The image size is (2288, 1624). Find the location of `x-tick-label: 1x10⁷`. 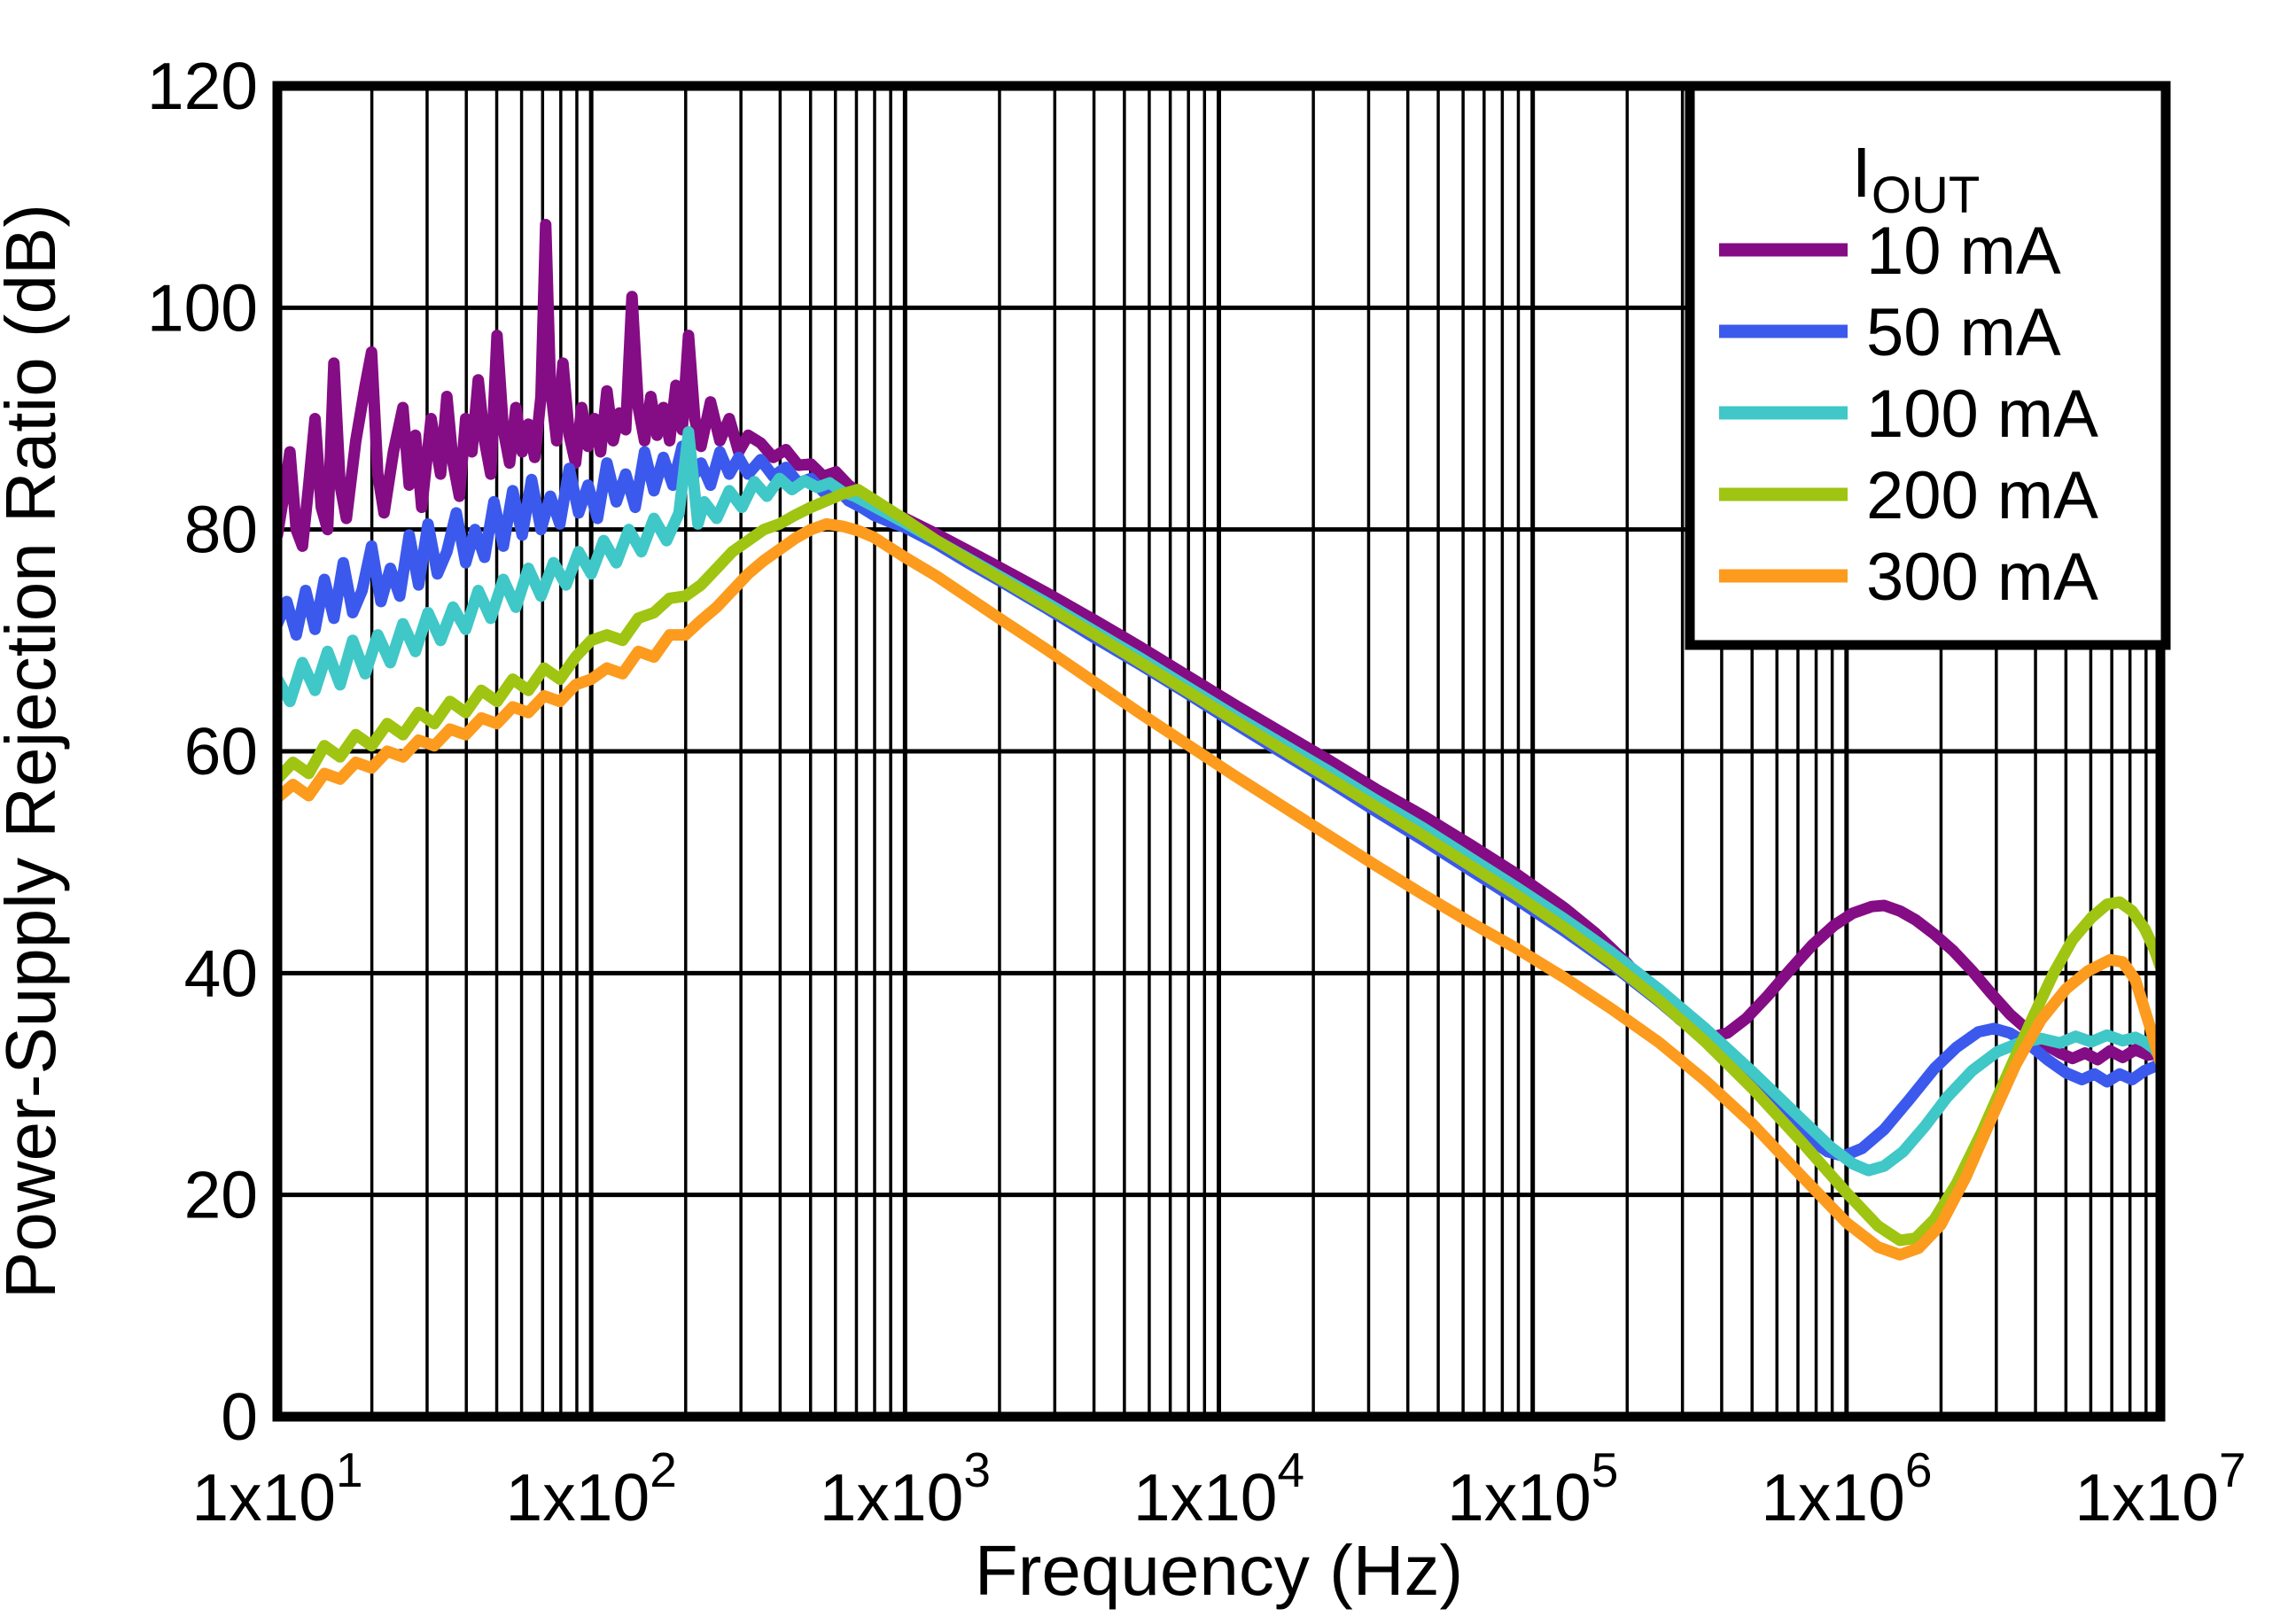

x-tick-label: 1x10⁷ is located at coordinates (2159, 1489).